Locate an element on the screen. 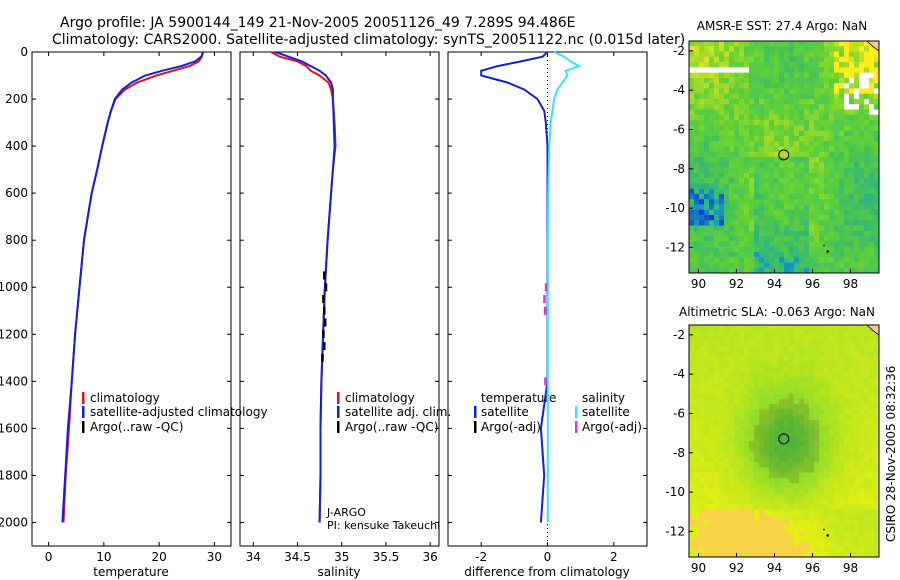 The image size is (900, 580). legend-swatch-temp-satellite is located at coordinates (475, 412).